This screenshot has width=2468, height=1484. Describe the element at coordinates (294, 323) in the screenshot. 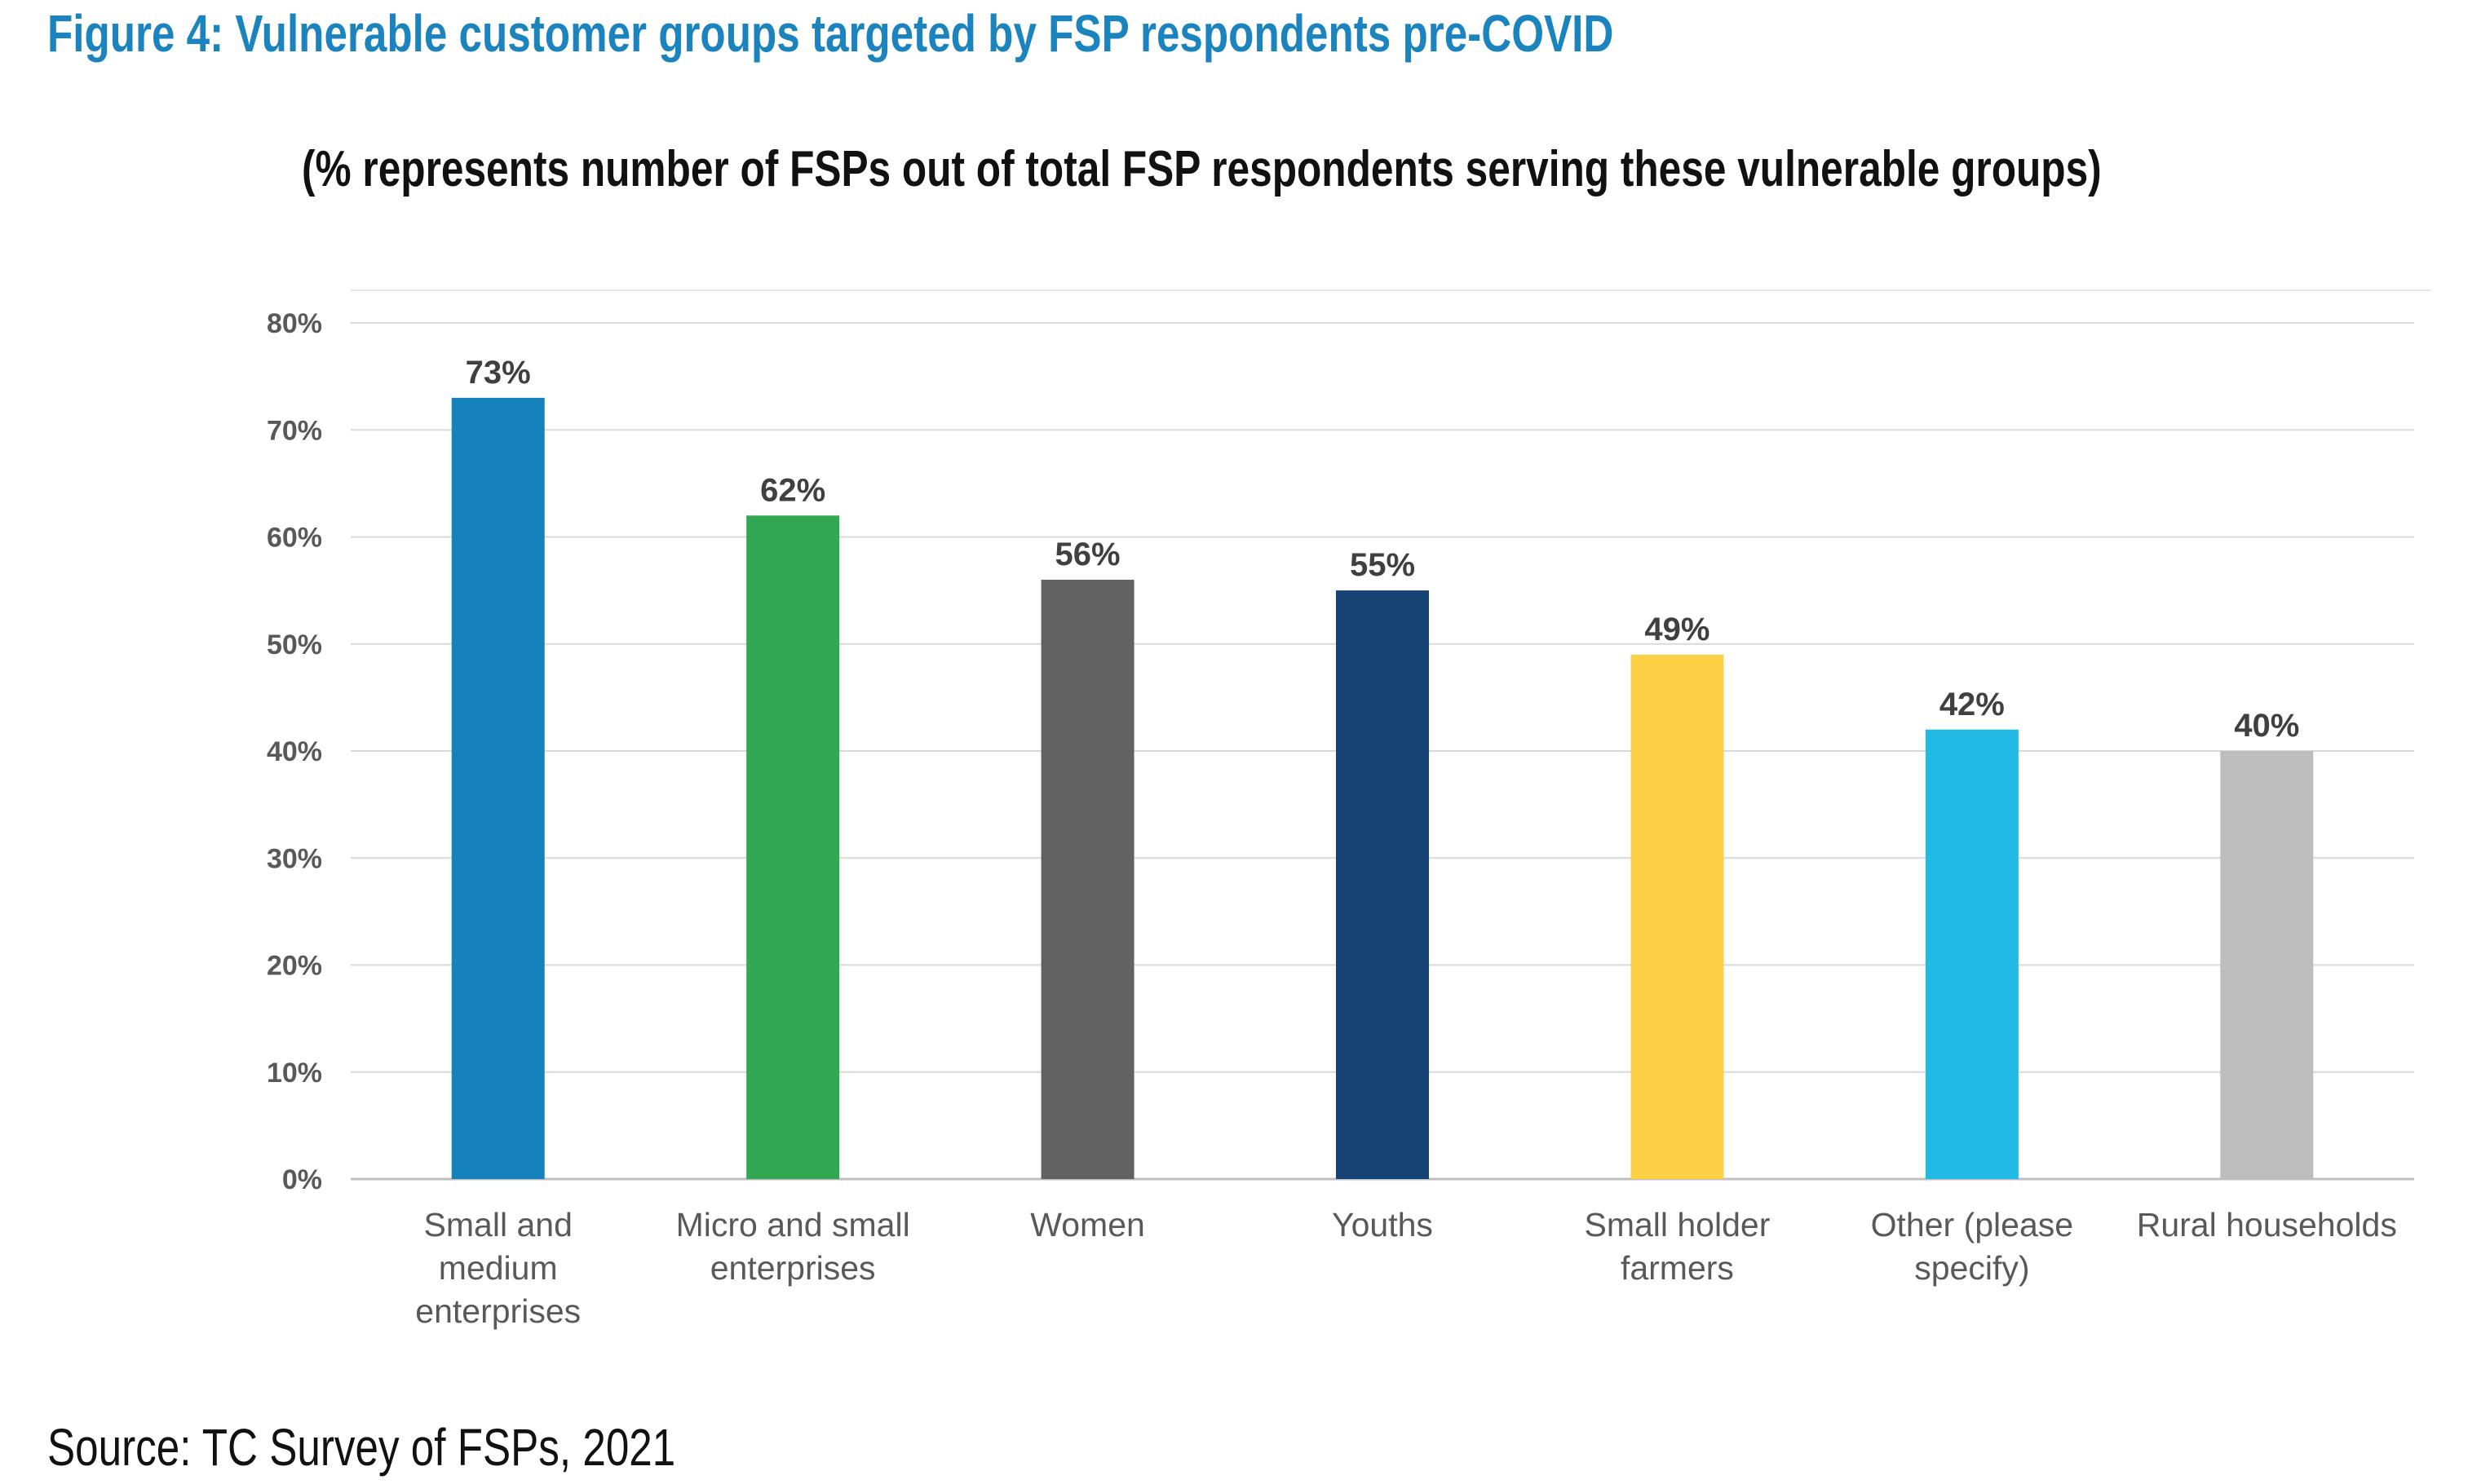

I see `y-tick-label: 80%` at that location.